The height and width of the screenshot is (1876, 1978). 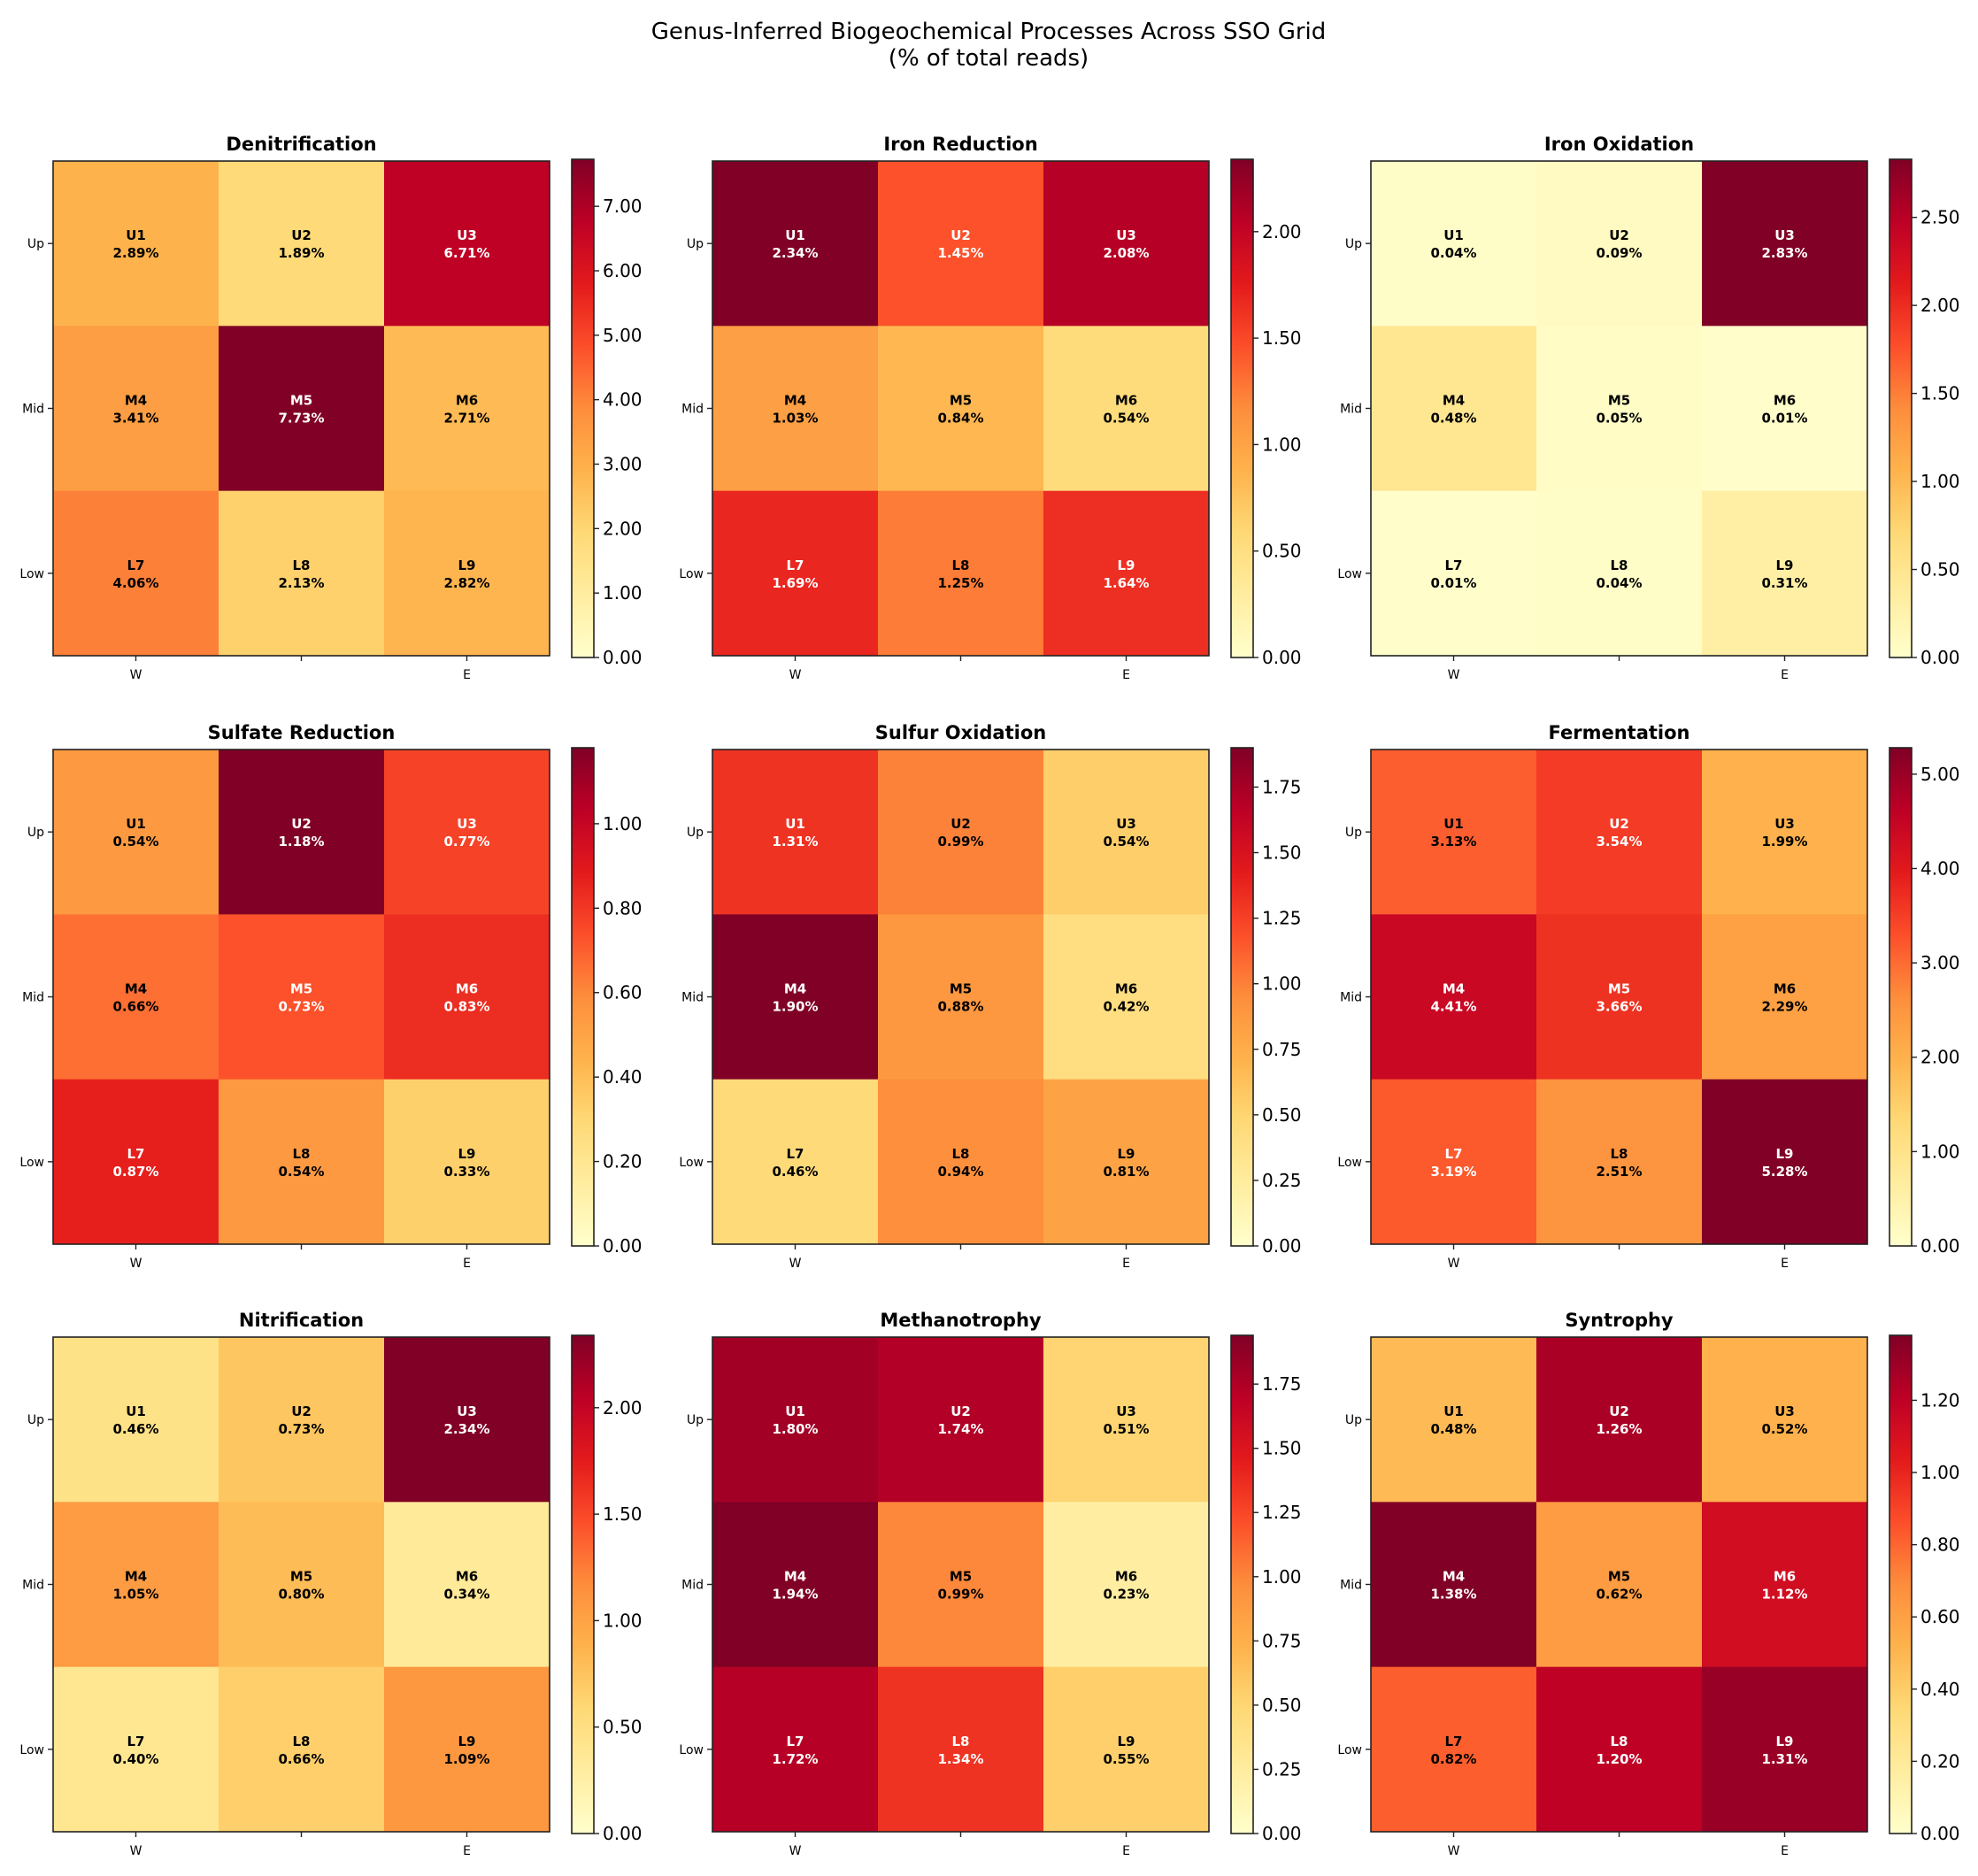 I want to click on cell-label: M4, so click(x=795, y=989).